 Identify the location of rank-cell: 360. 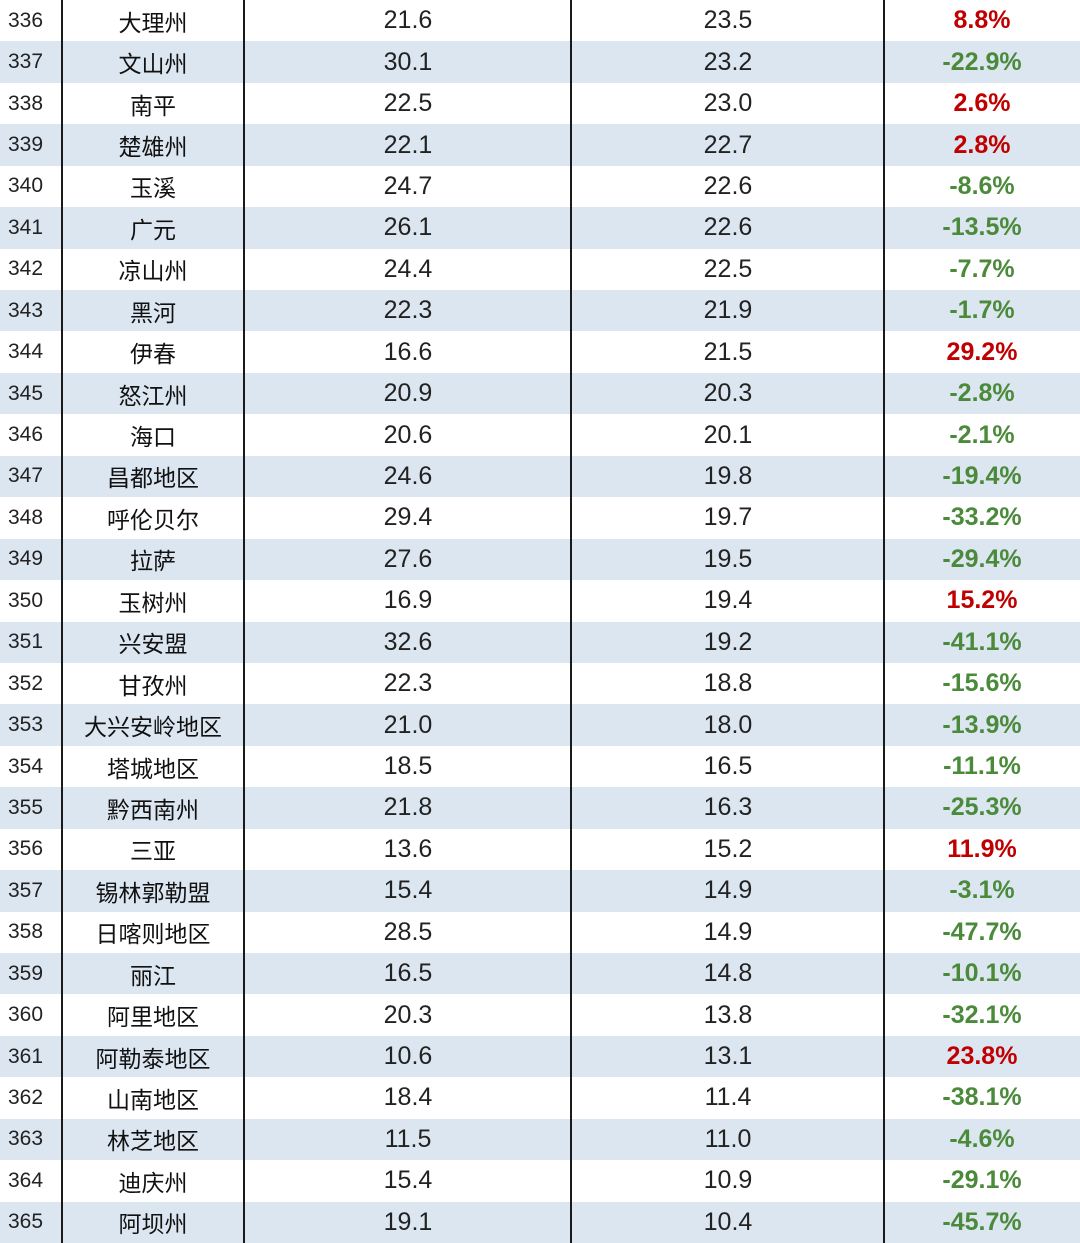
(26, 1015).